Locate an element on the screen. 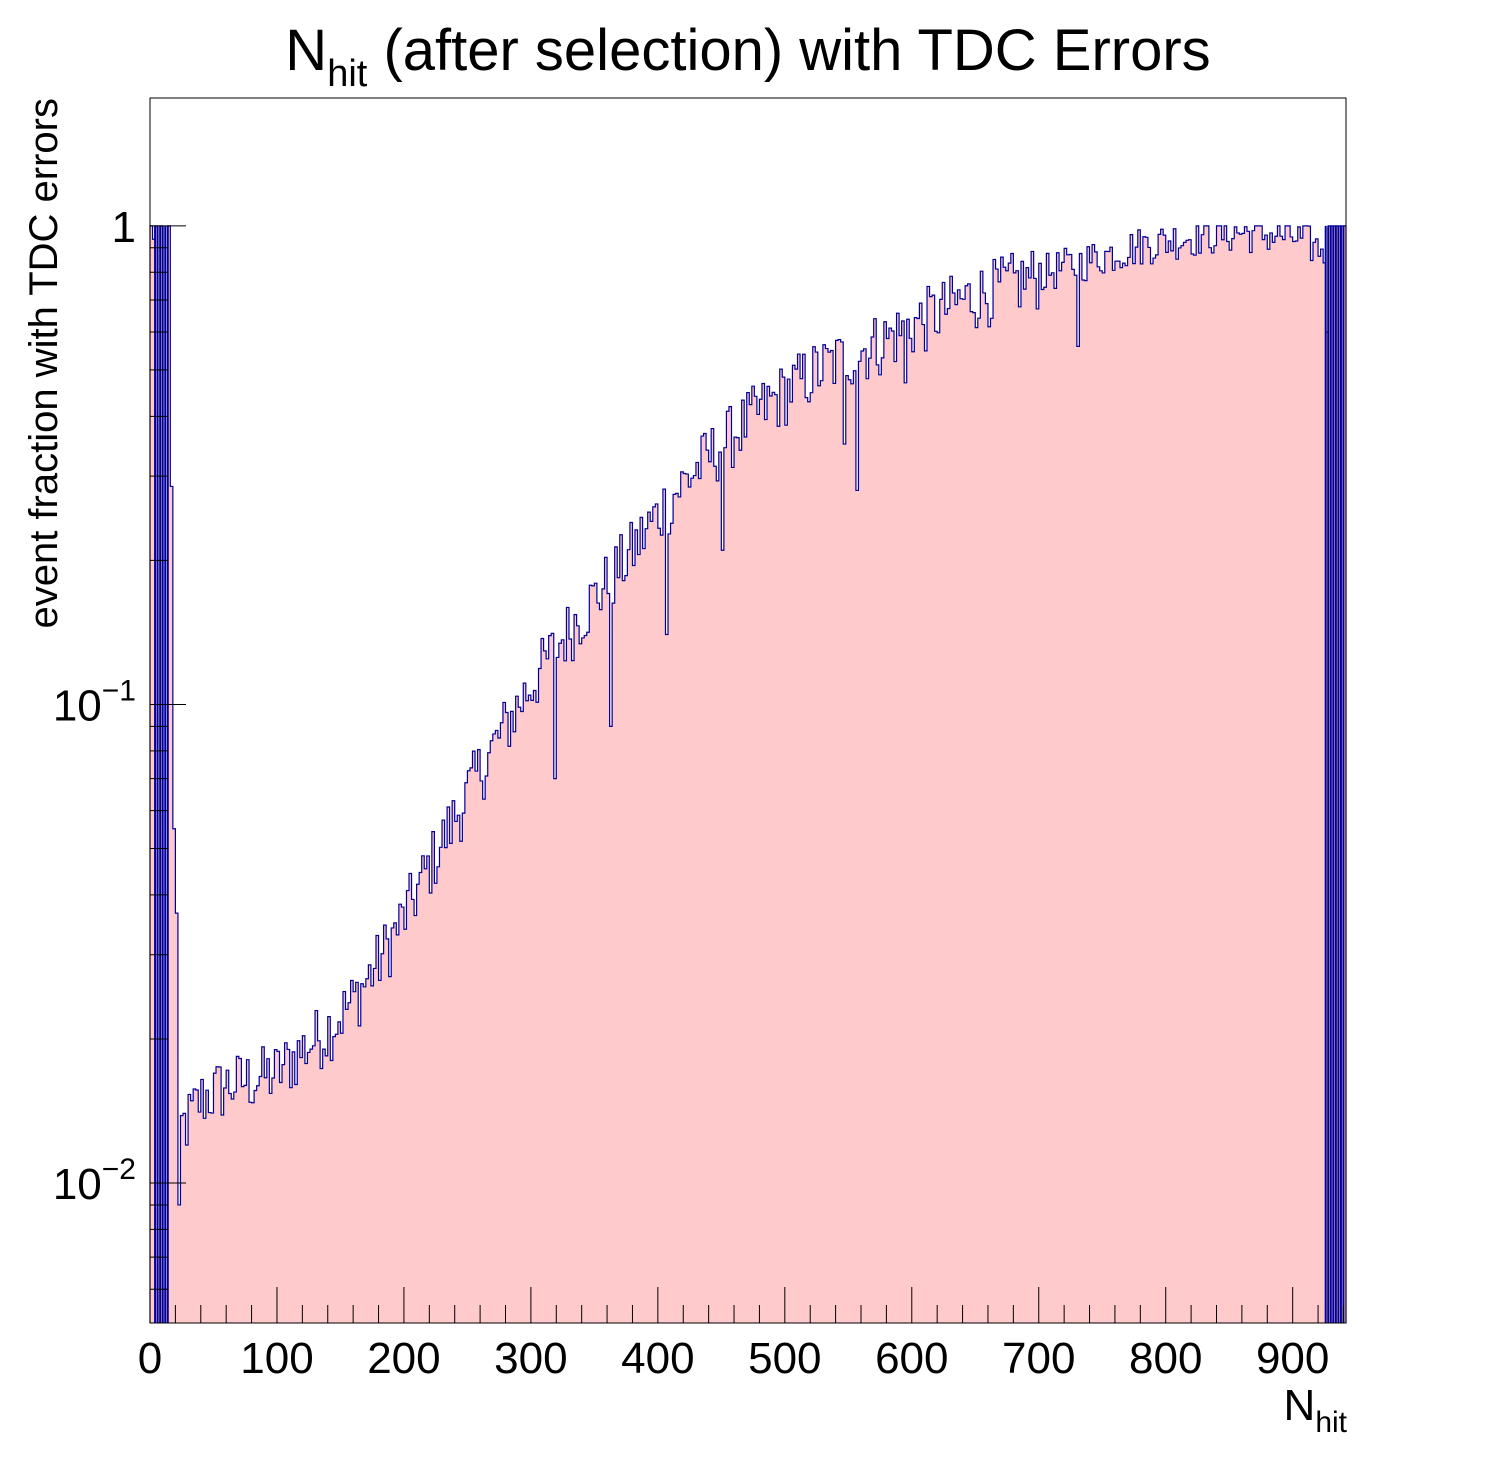 Image resolution: width=1496 pixels, height=1472 pixels. x-tick-label: 600 is located at coordinates (911, 1358).